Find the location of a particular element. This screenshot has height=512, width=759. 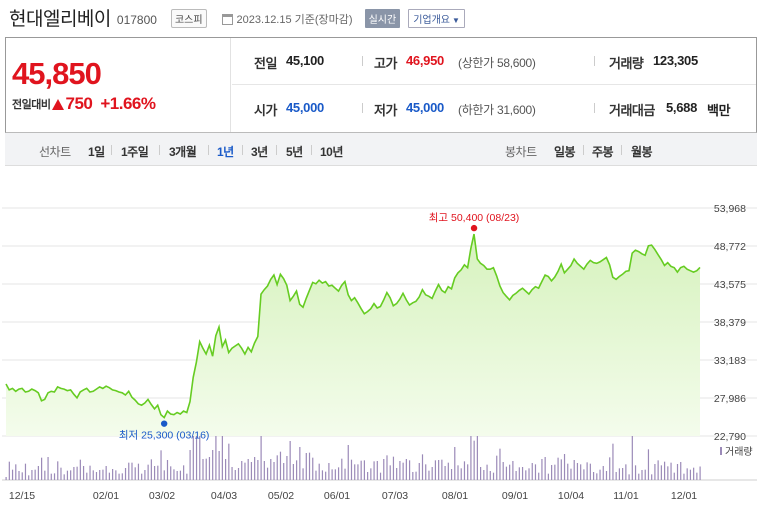

x-tick-label: 07/03 is located at coordinates (395, 496).